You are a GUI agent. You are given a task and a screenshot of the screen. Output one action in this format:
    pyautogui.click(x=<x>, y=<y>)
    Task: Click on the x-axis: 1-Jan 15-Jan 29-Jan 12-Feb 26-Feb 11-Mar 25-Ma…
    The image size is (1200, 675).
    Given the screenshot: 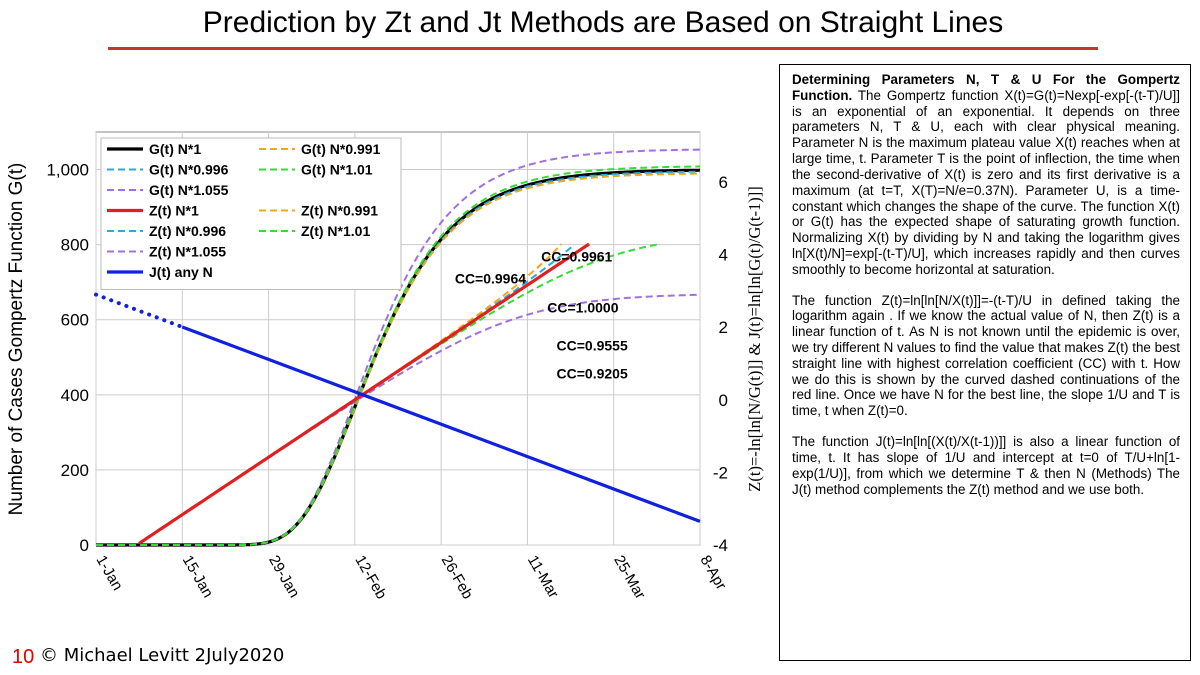 What is the action you would take?
    pyautogui.click(x=411, y=578)
    